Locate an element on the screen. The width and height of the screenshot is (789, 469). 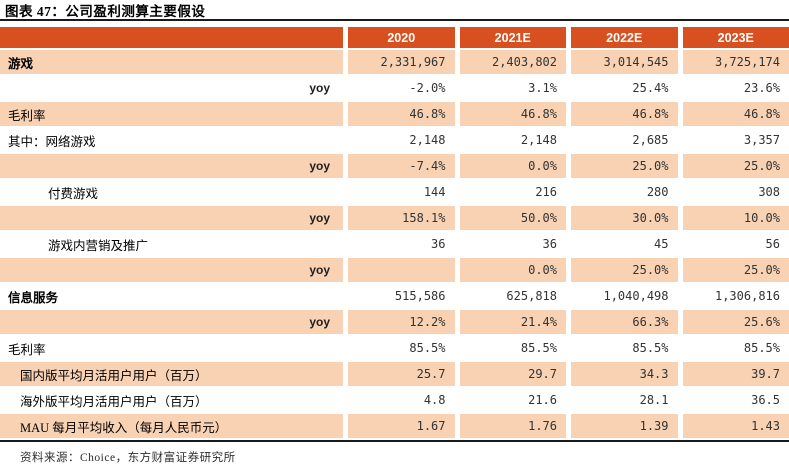
source-note: 资料来源：Choice，东方财富证券研究所 is located at coordinates (128, 458).